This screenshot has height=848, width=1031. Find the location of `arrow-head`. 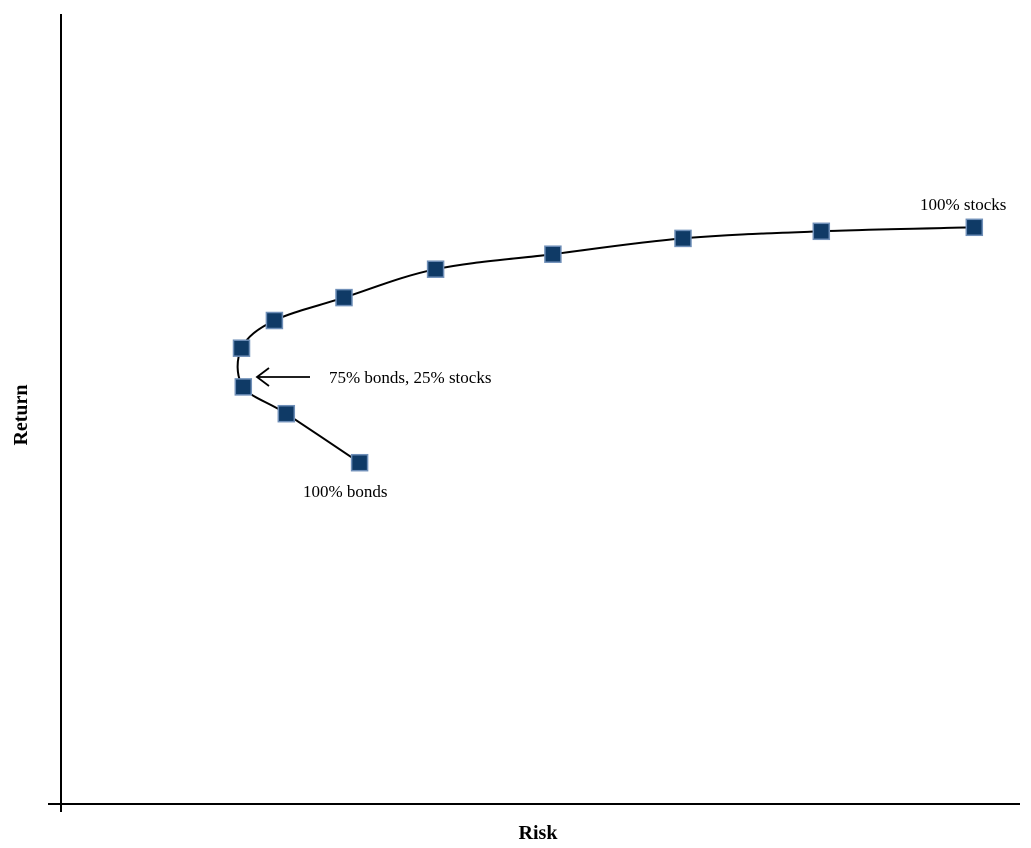

arrow-head is located at coordinates (262, 377).